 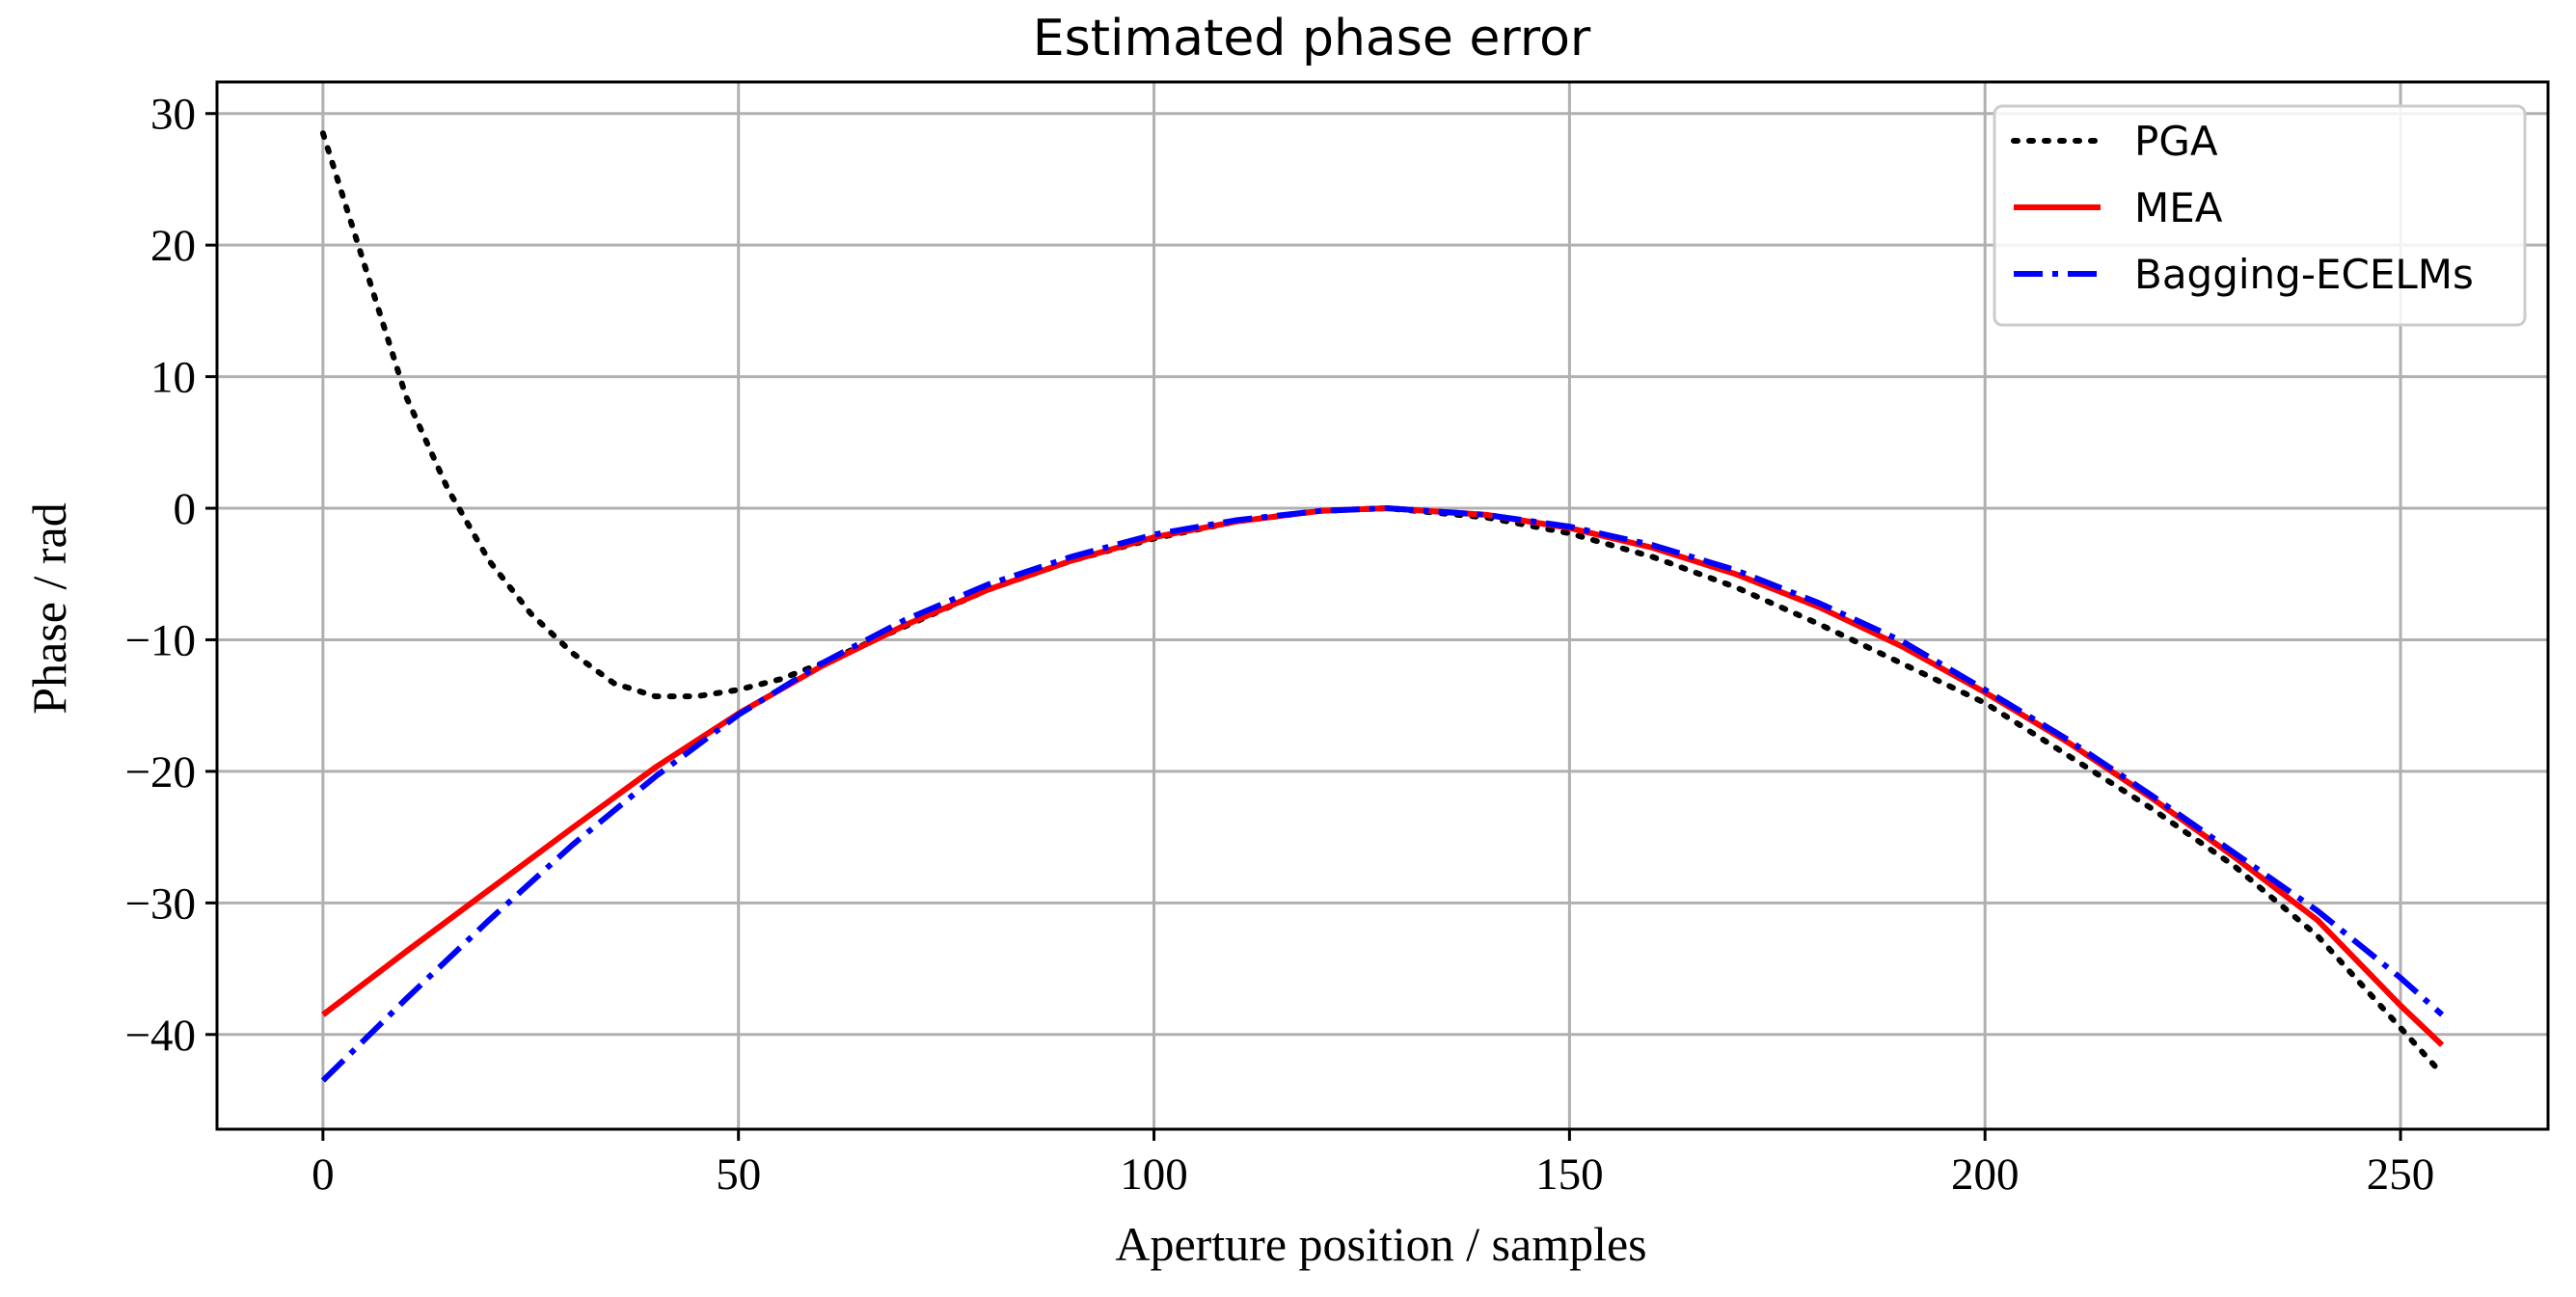 I want to click on x-tick-label: 100, so click(x=1154, y=1174).